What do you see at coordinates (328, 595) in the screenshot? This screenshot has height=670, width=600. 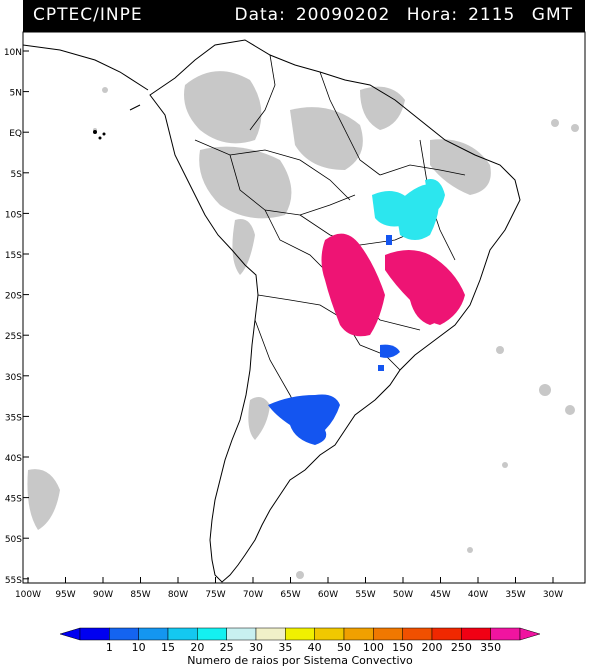 I see `longitude-label: 60W` at bounding box center [328, 595].